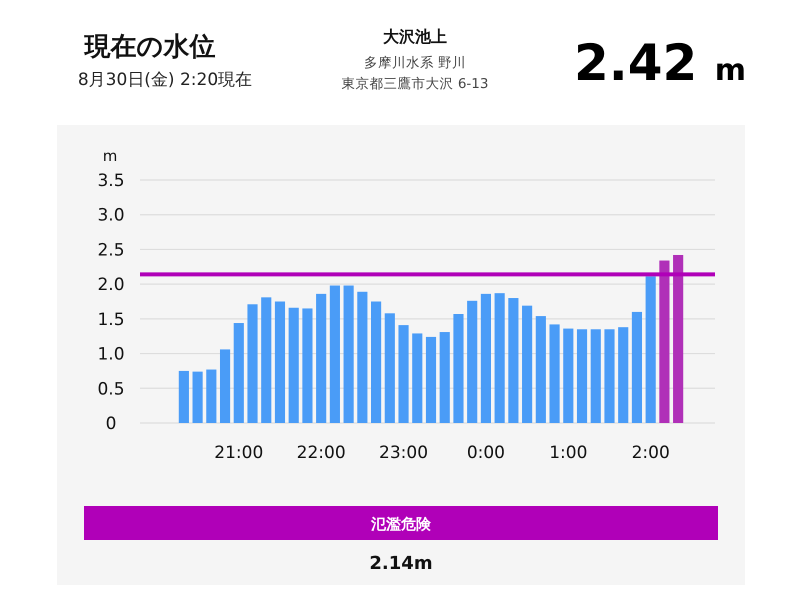 This screenshot has height=600, width=800. Describe the element at coordinates (150, 47) in the screenshot. I see `chart-title: 現在の水位` at that location.